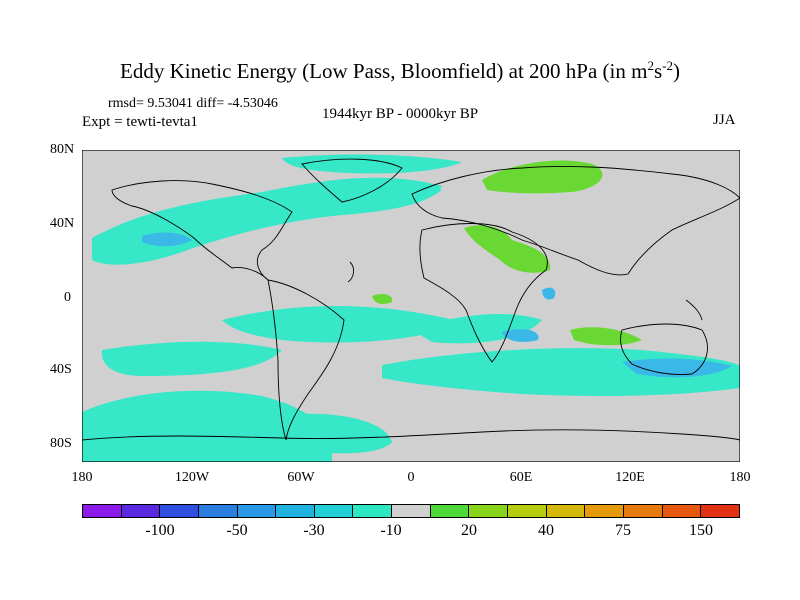 The width and height of the screenshot is (800, 600). I want to click on colorbar-label: 40, so click(546, 530).